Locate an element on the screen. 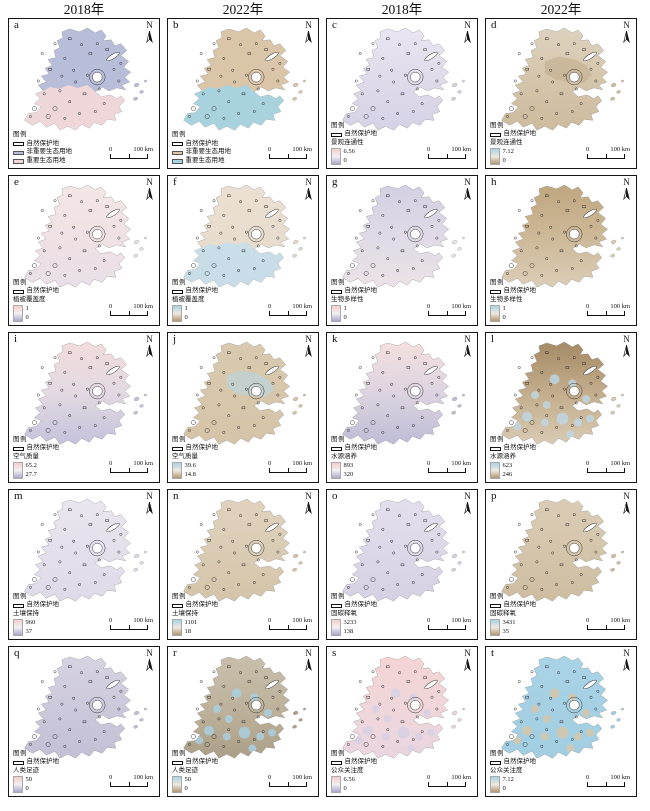  legend-item-label: 重要生态用地 is located at coordinates (46, 161).